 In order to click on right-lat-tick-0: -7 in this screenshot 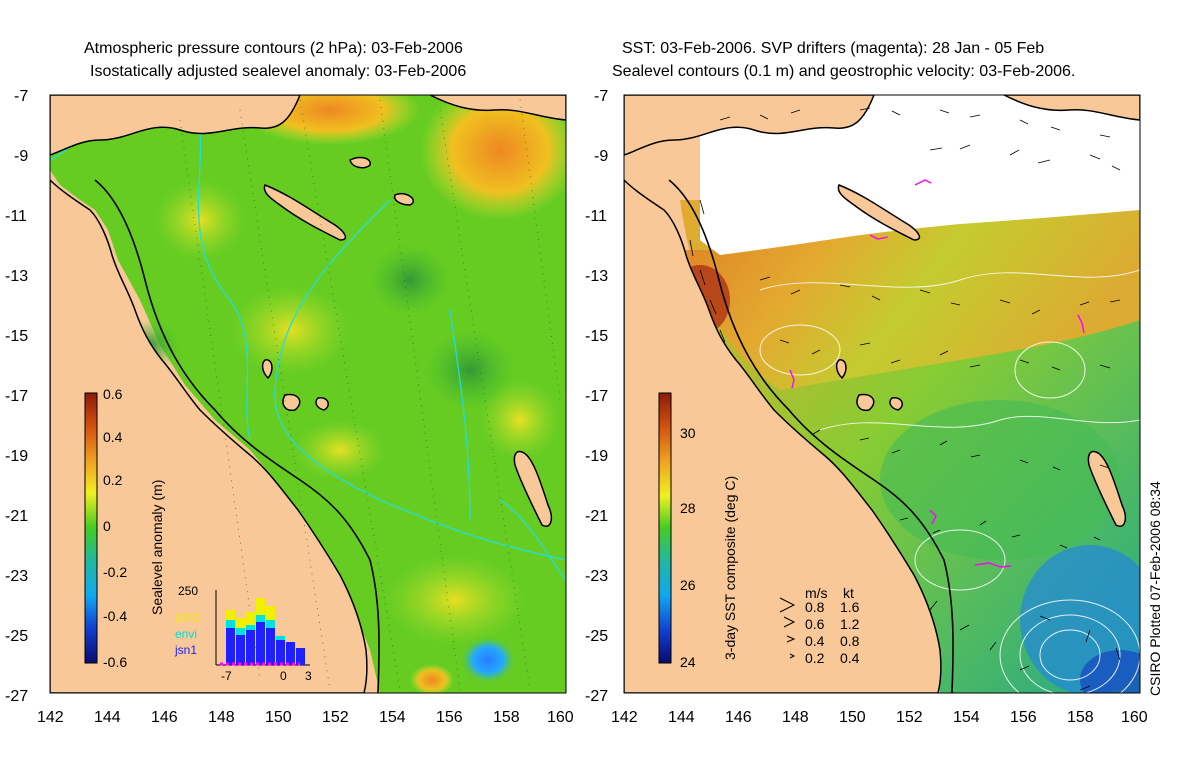, I will do `click(601, 96)`.